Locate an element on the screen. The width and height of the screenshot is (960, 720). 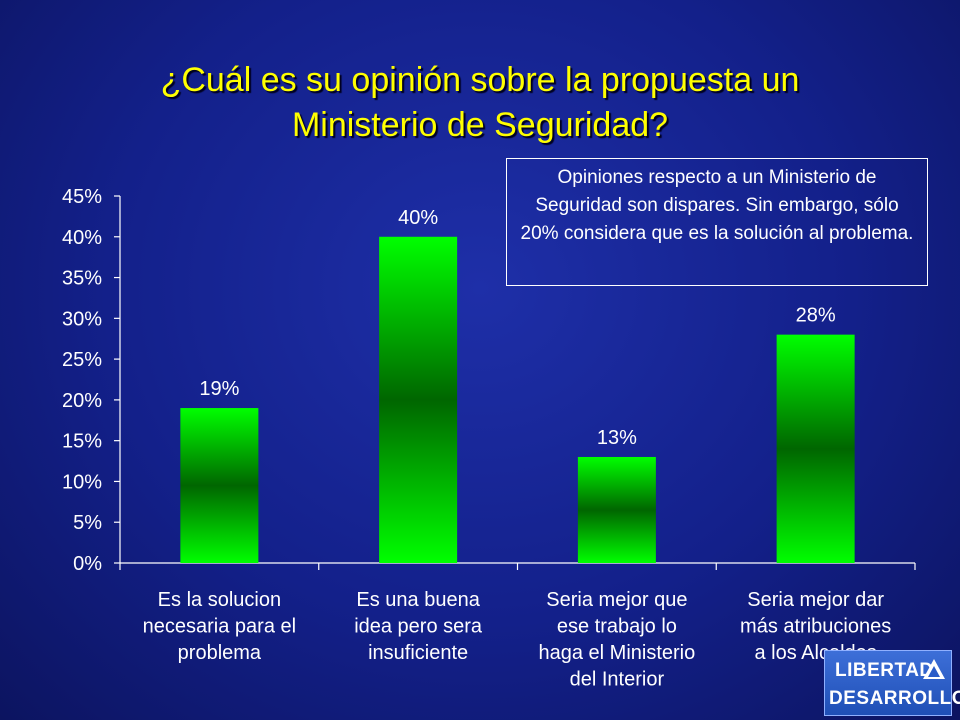
x-category-label: Es la solucion necesaria para el problema is located at coordinates (219, 626).